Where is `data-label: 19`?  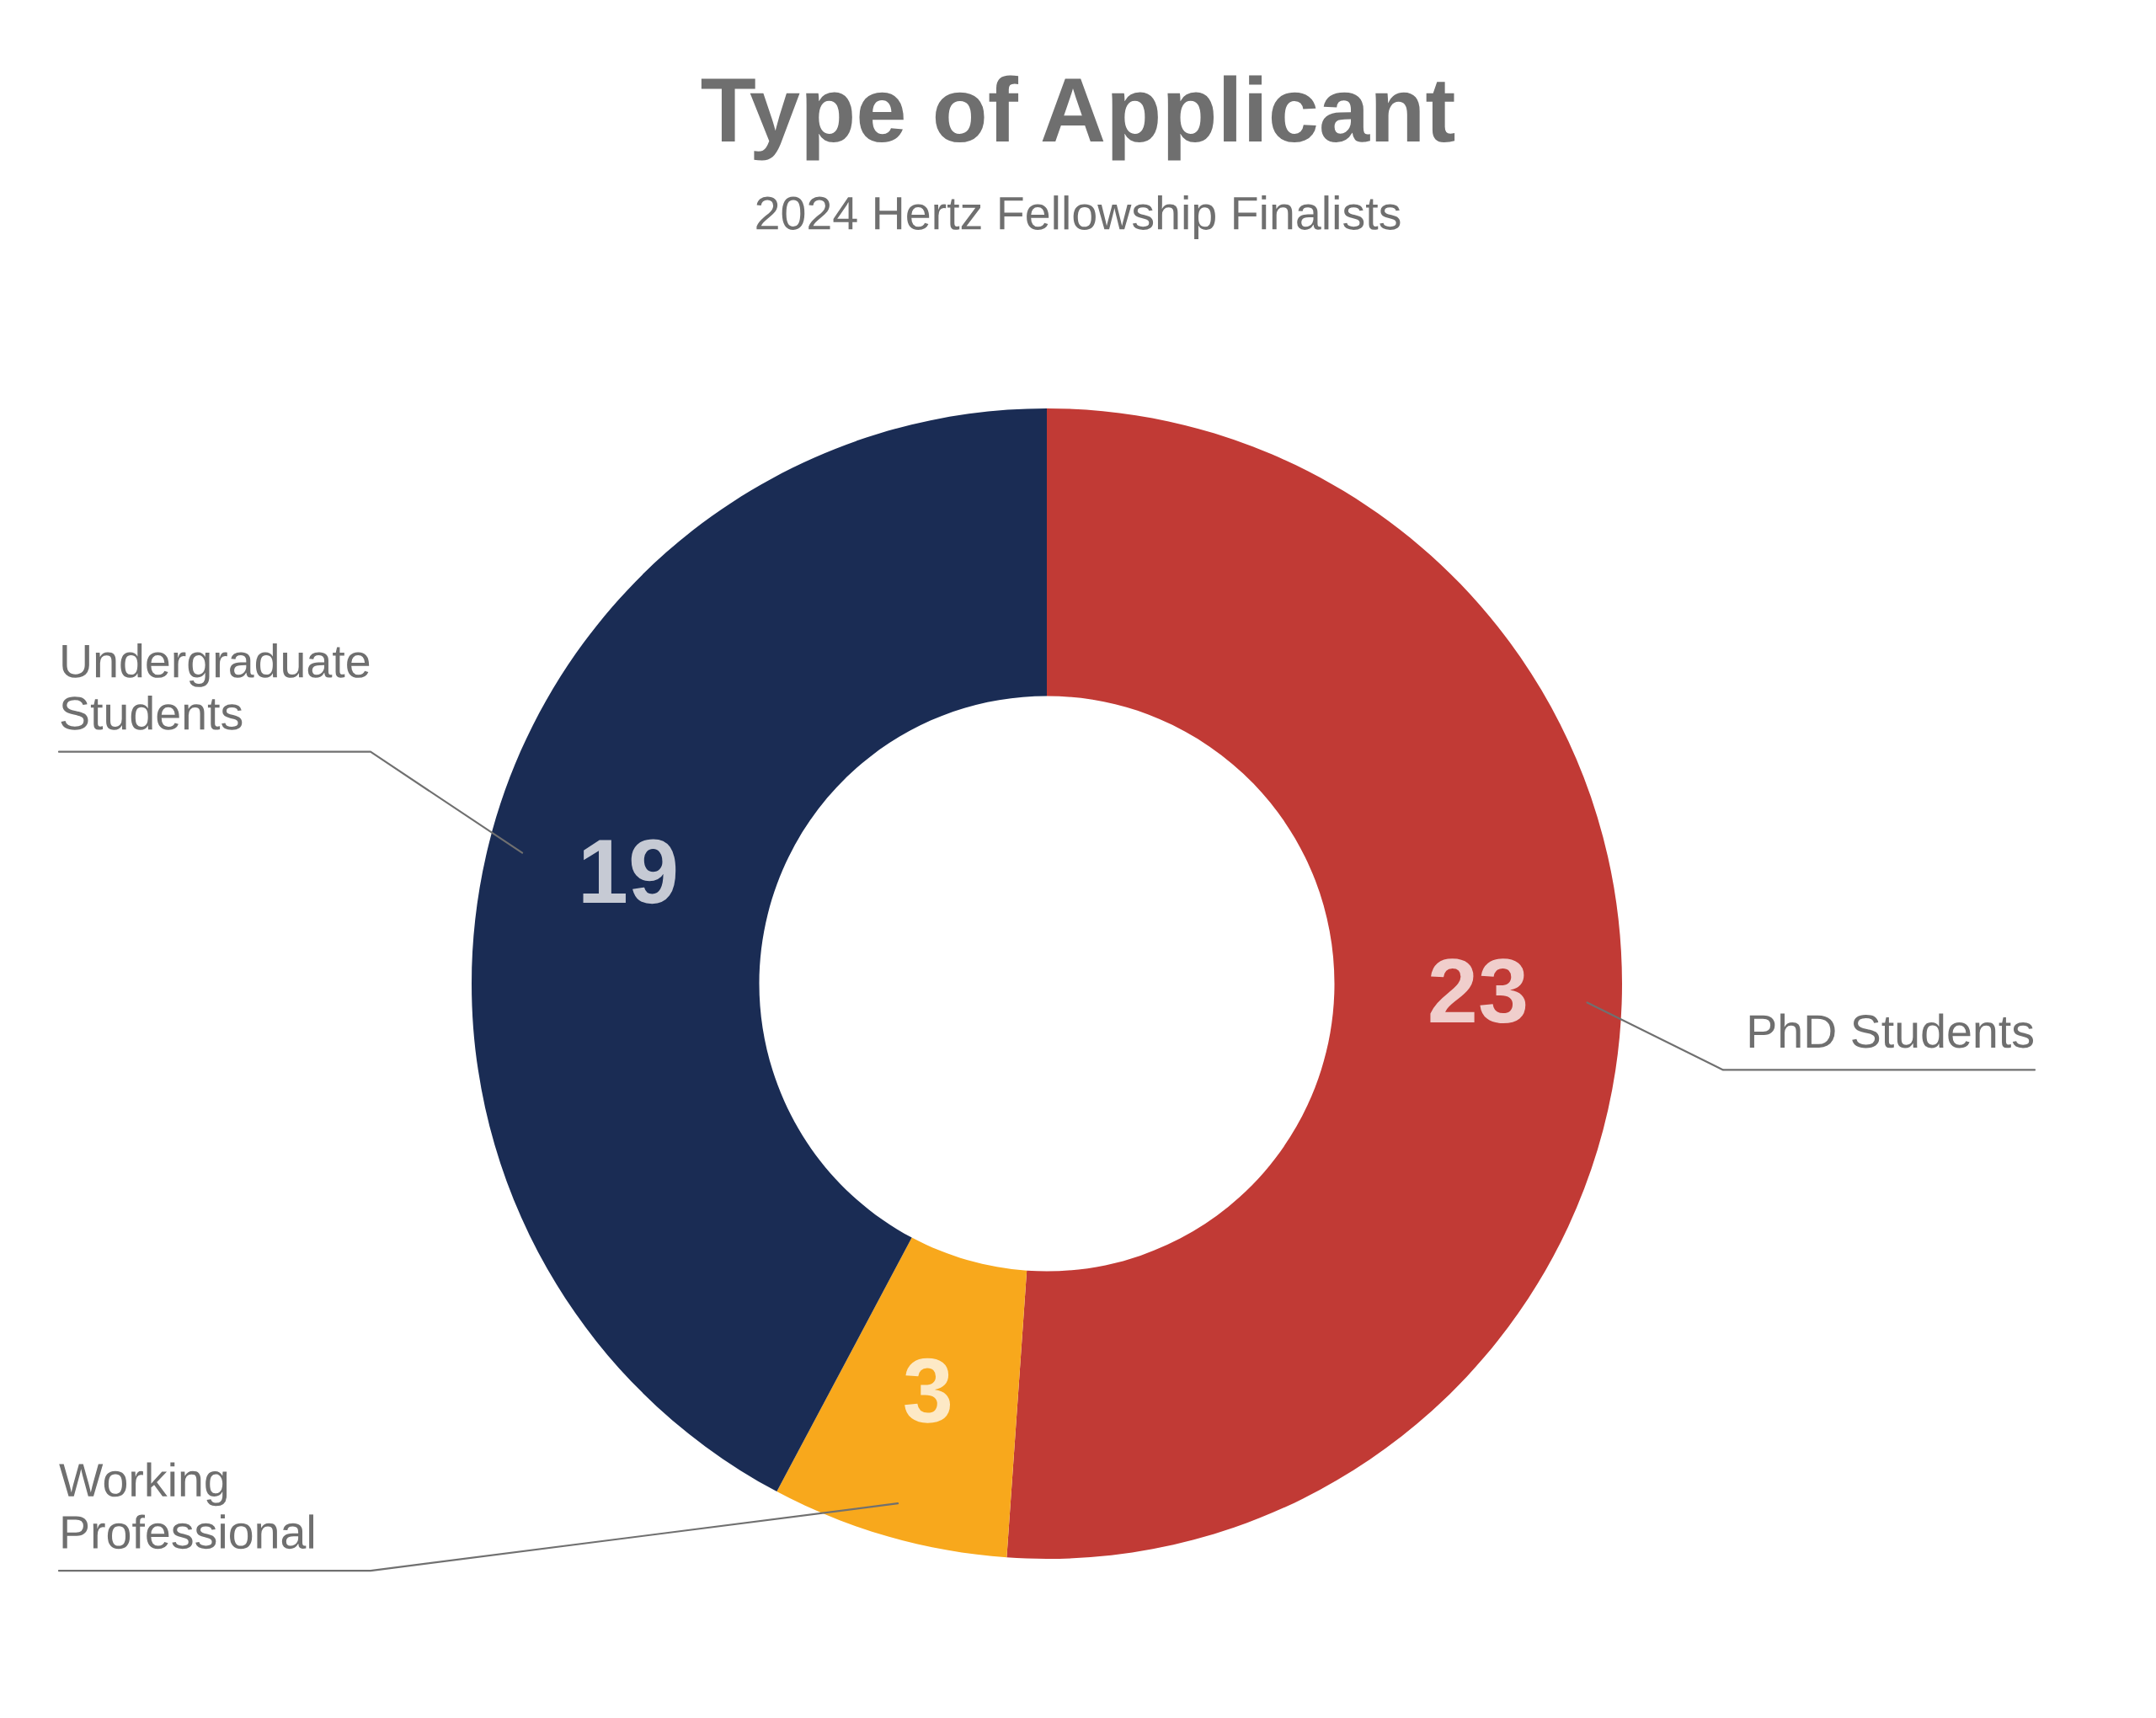
data-label: 19 is located at coordinates (629, 871).